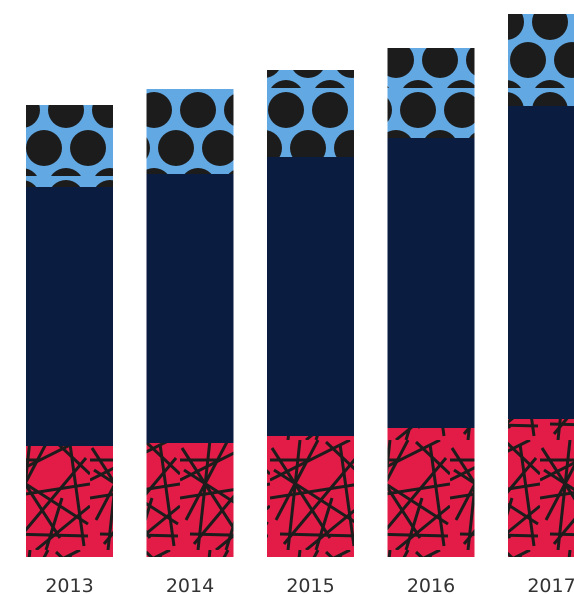  What do you see at coordinates (69, 316) in the screenshot?
I see `bar-segment-solid-2013` at bounding box center [69, 316].